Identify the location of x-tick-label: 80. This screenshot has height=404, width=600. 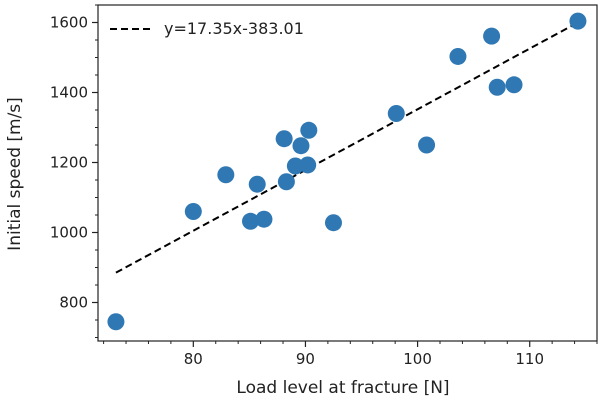
(193, 359).